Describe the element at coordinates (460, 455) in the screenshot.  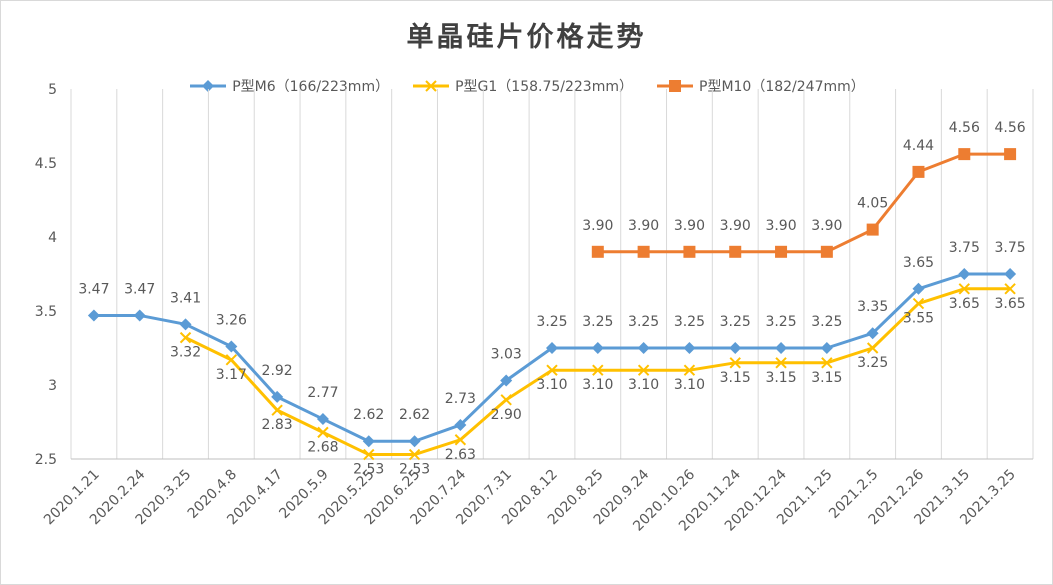
I see `data-label: 2.63` at that location.